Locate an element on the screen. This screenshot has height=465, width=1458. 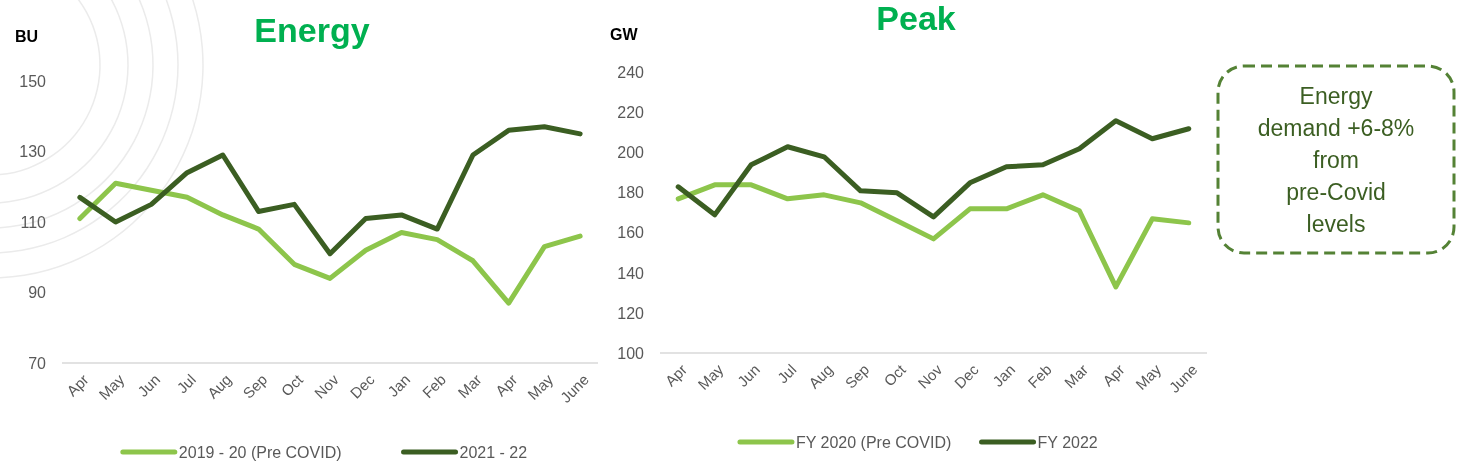
y-tick-label: 110 is located at coordinates (33, 222).